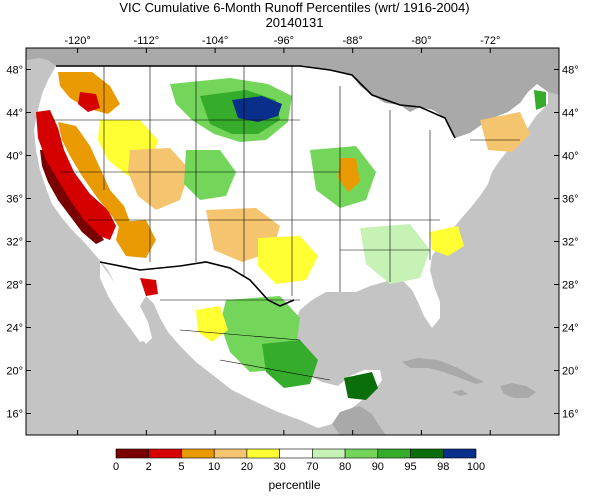 The height and width of the screenshot is (496, 589). What do you see at coordinates (14, 71) in the screenshot?
I see `lat-tick-label-left: 48°` at bounding box center [14, 71].